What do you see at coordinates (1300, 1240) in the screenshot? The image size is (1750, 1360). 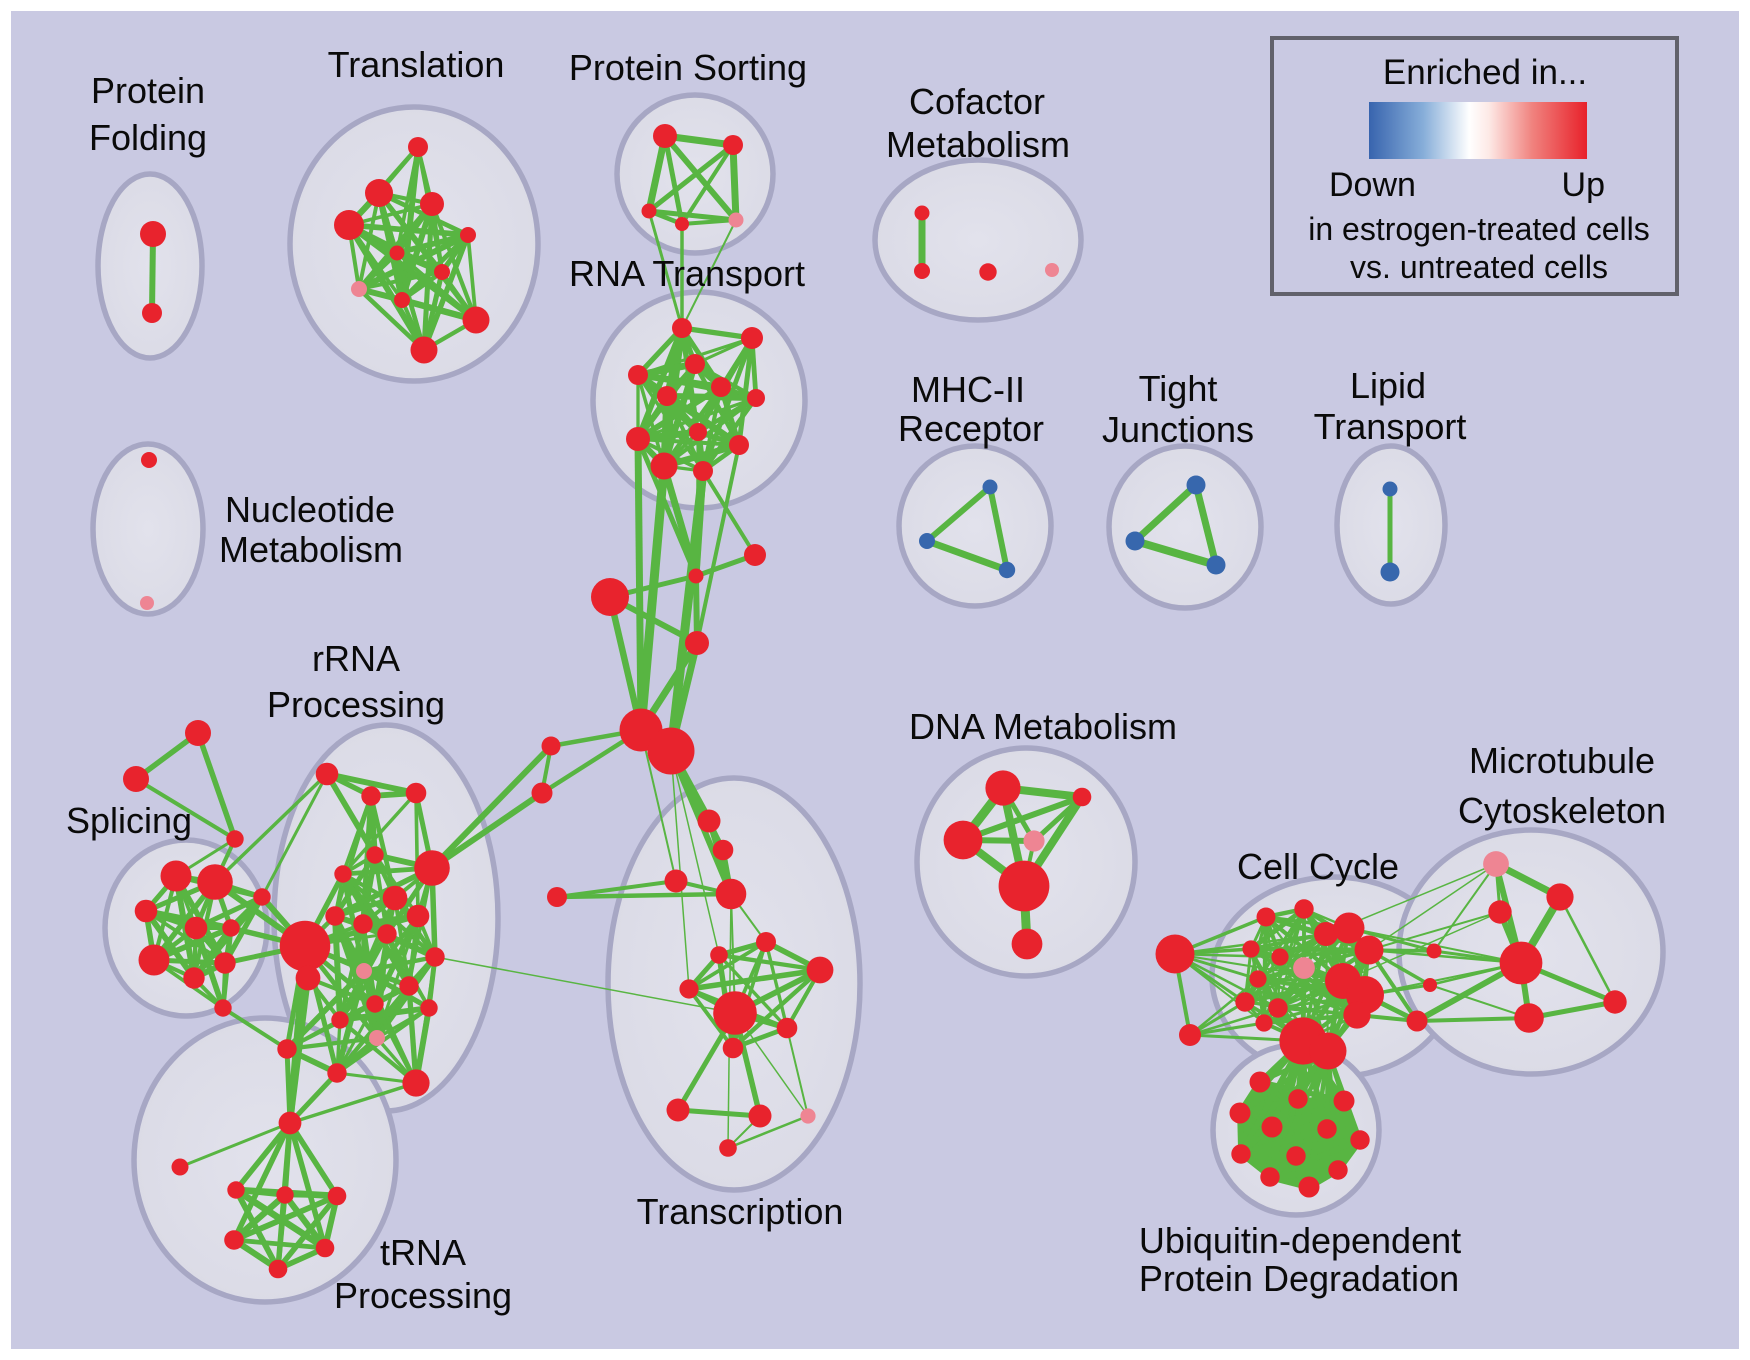 I see `svg-text: Ubiquitin-dependent` at bounding box center [1300, 1240].